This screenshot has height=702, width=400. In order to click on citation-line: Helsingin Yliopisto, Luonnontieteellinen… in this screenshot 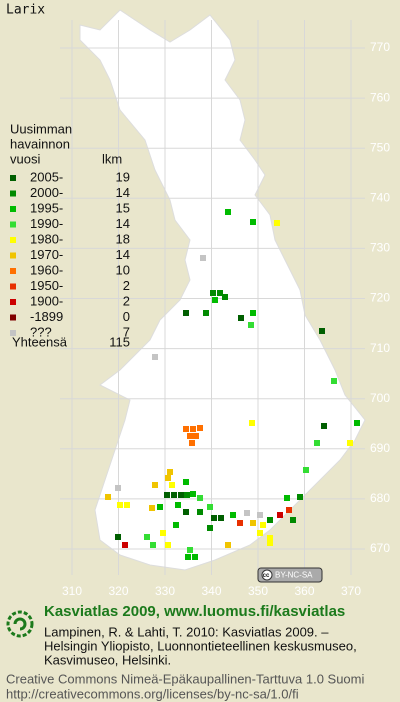, I will do `click(200, 645)`.